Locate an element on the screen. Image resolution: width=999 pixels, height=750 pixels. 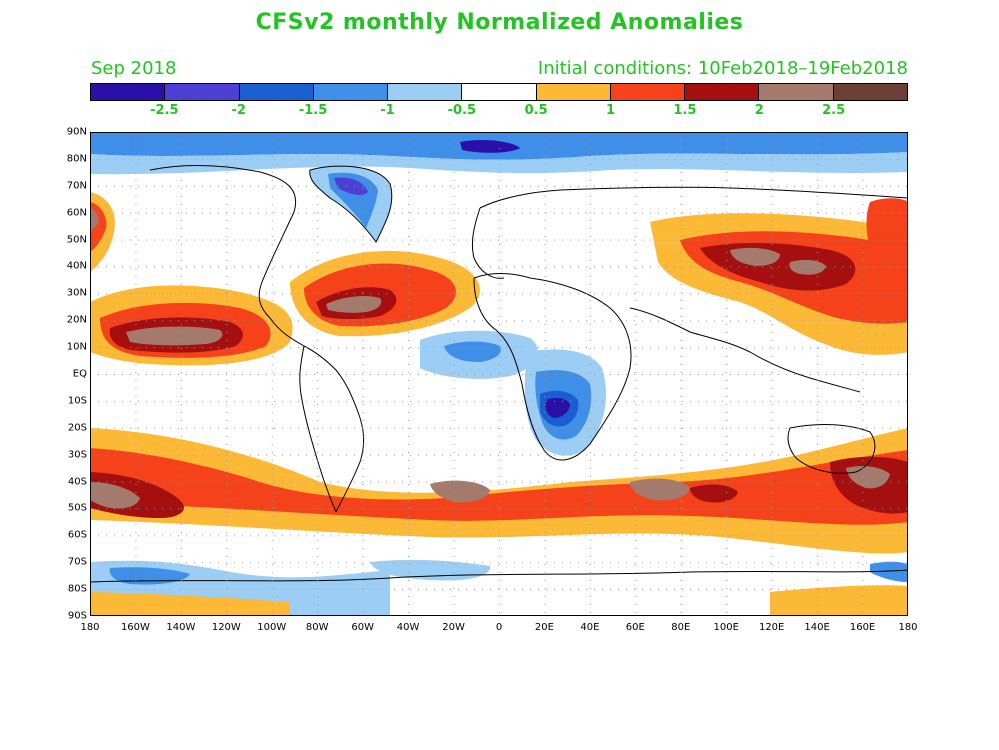
latitude-label: 20S is located at coordinates (77, 428).